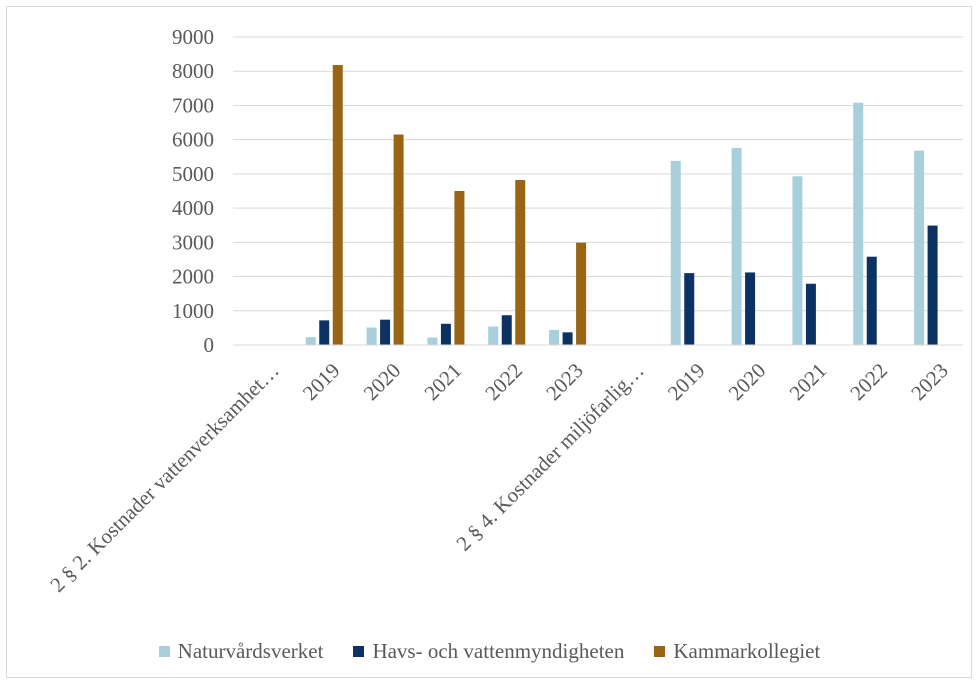  I want to click on y-tick-label: 3000, so click(193, 242).